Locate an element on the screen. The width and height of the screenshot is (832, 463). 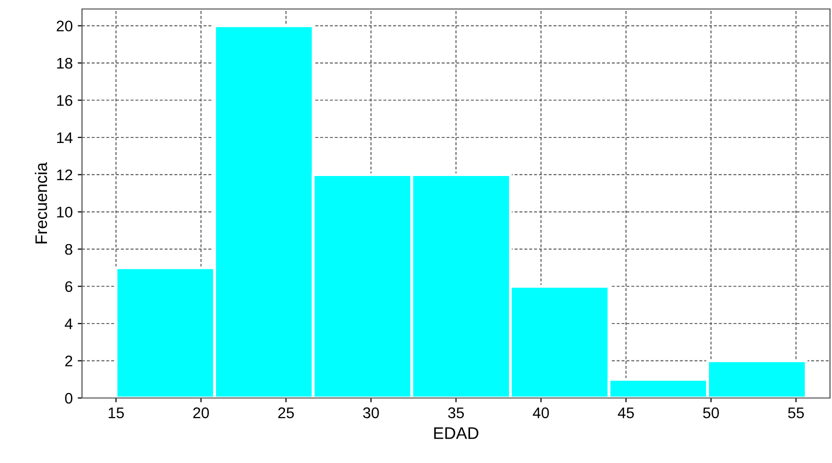
y-tick-label: 2 is located at coordinates (68, 361).